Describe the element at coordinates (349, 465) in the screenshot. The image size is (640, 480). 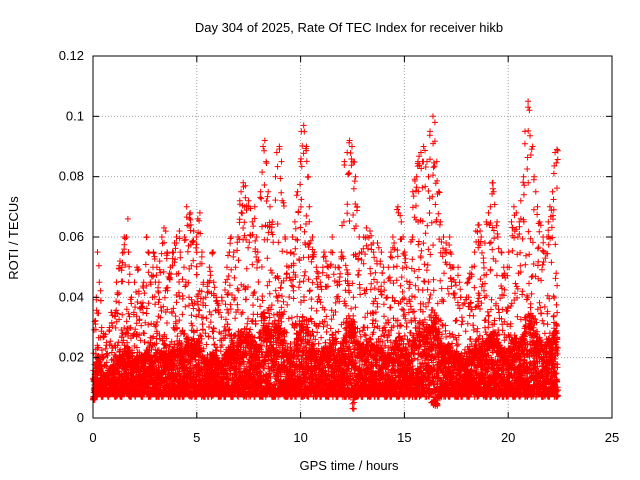
I see `x-axis-label: GPS time / hours` at that location.